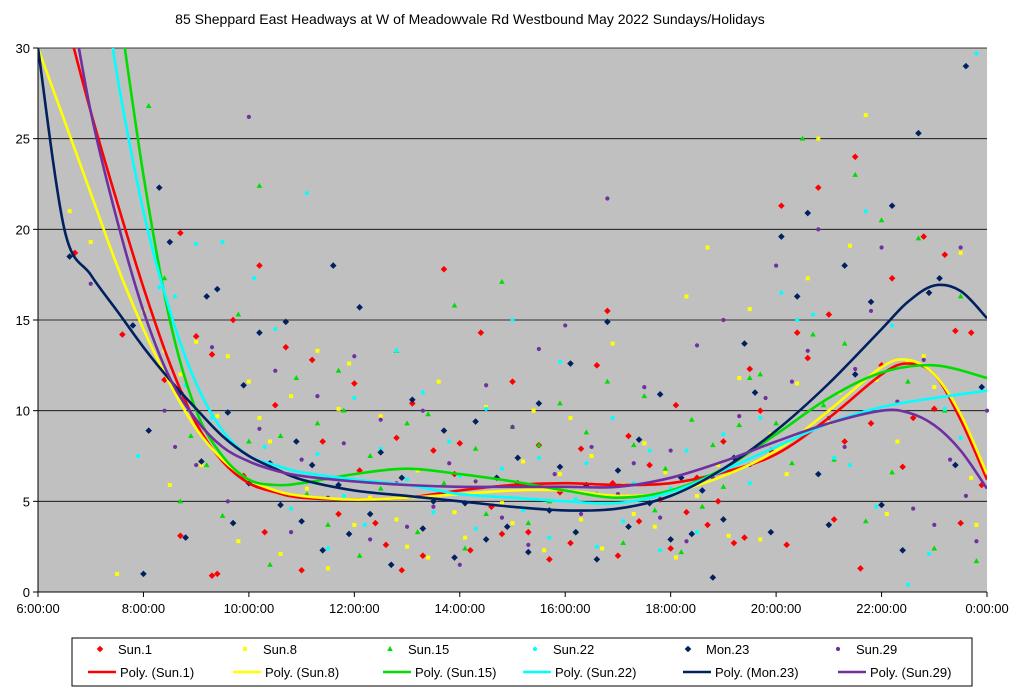 This screenshot has height=697, width=1024. Describe the element at coordinates (876, 649) in the screenshot. I see `legend-label-sun-29: Sun.29` at that location.